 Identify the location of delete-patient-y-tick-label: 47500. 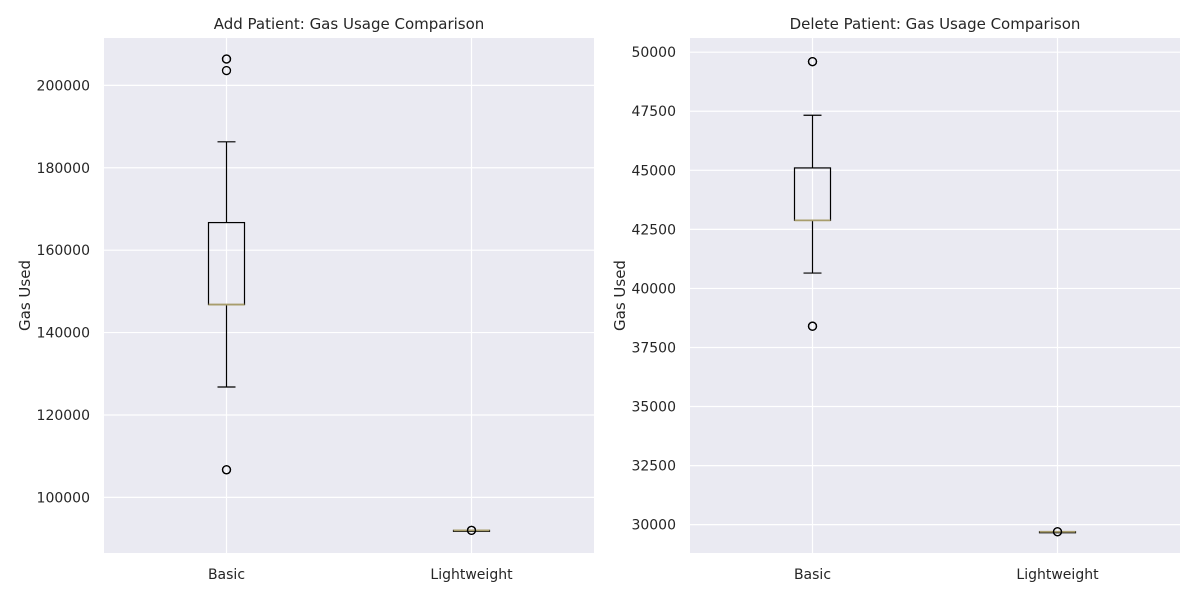
(653, 112).